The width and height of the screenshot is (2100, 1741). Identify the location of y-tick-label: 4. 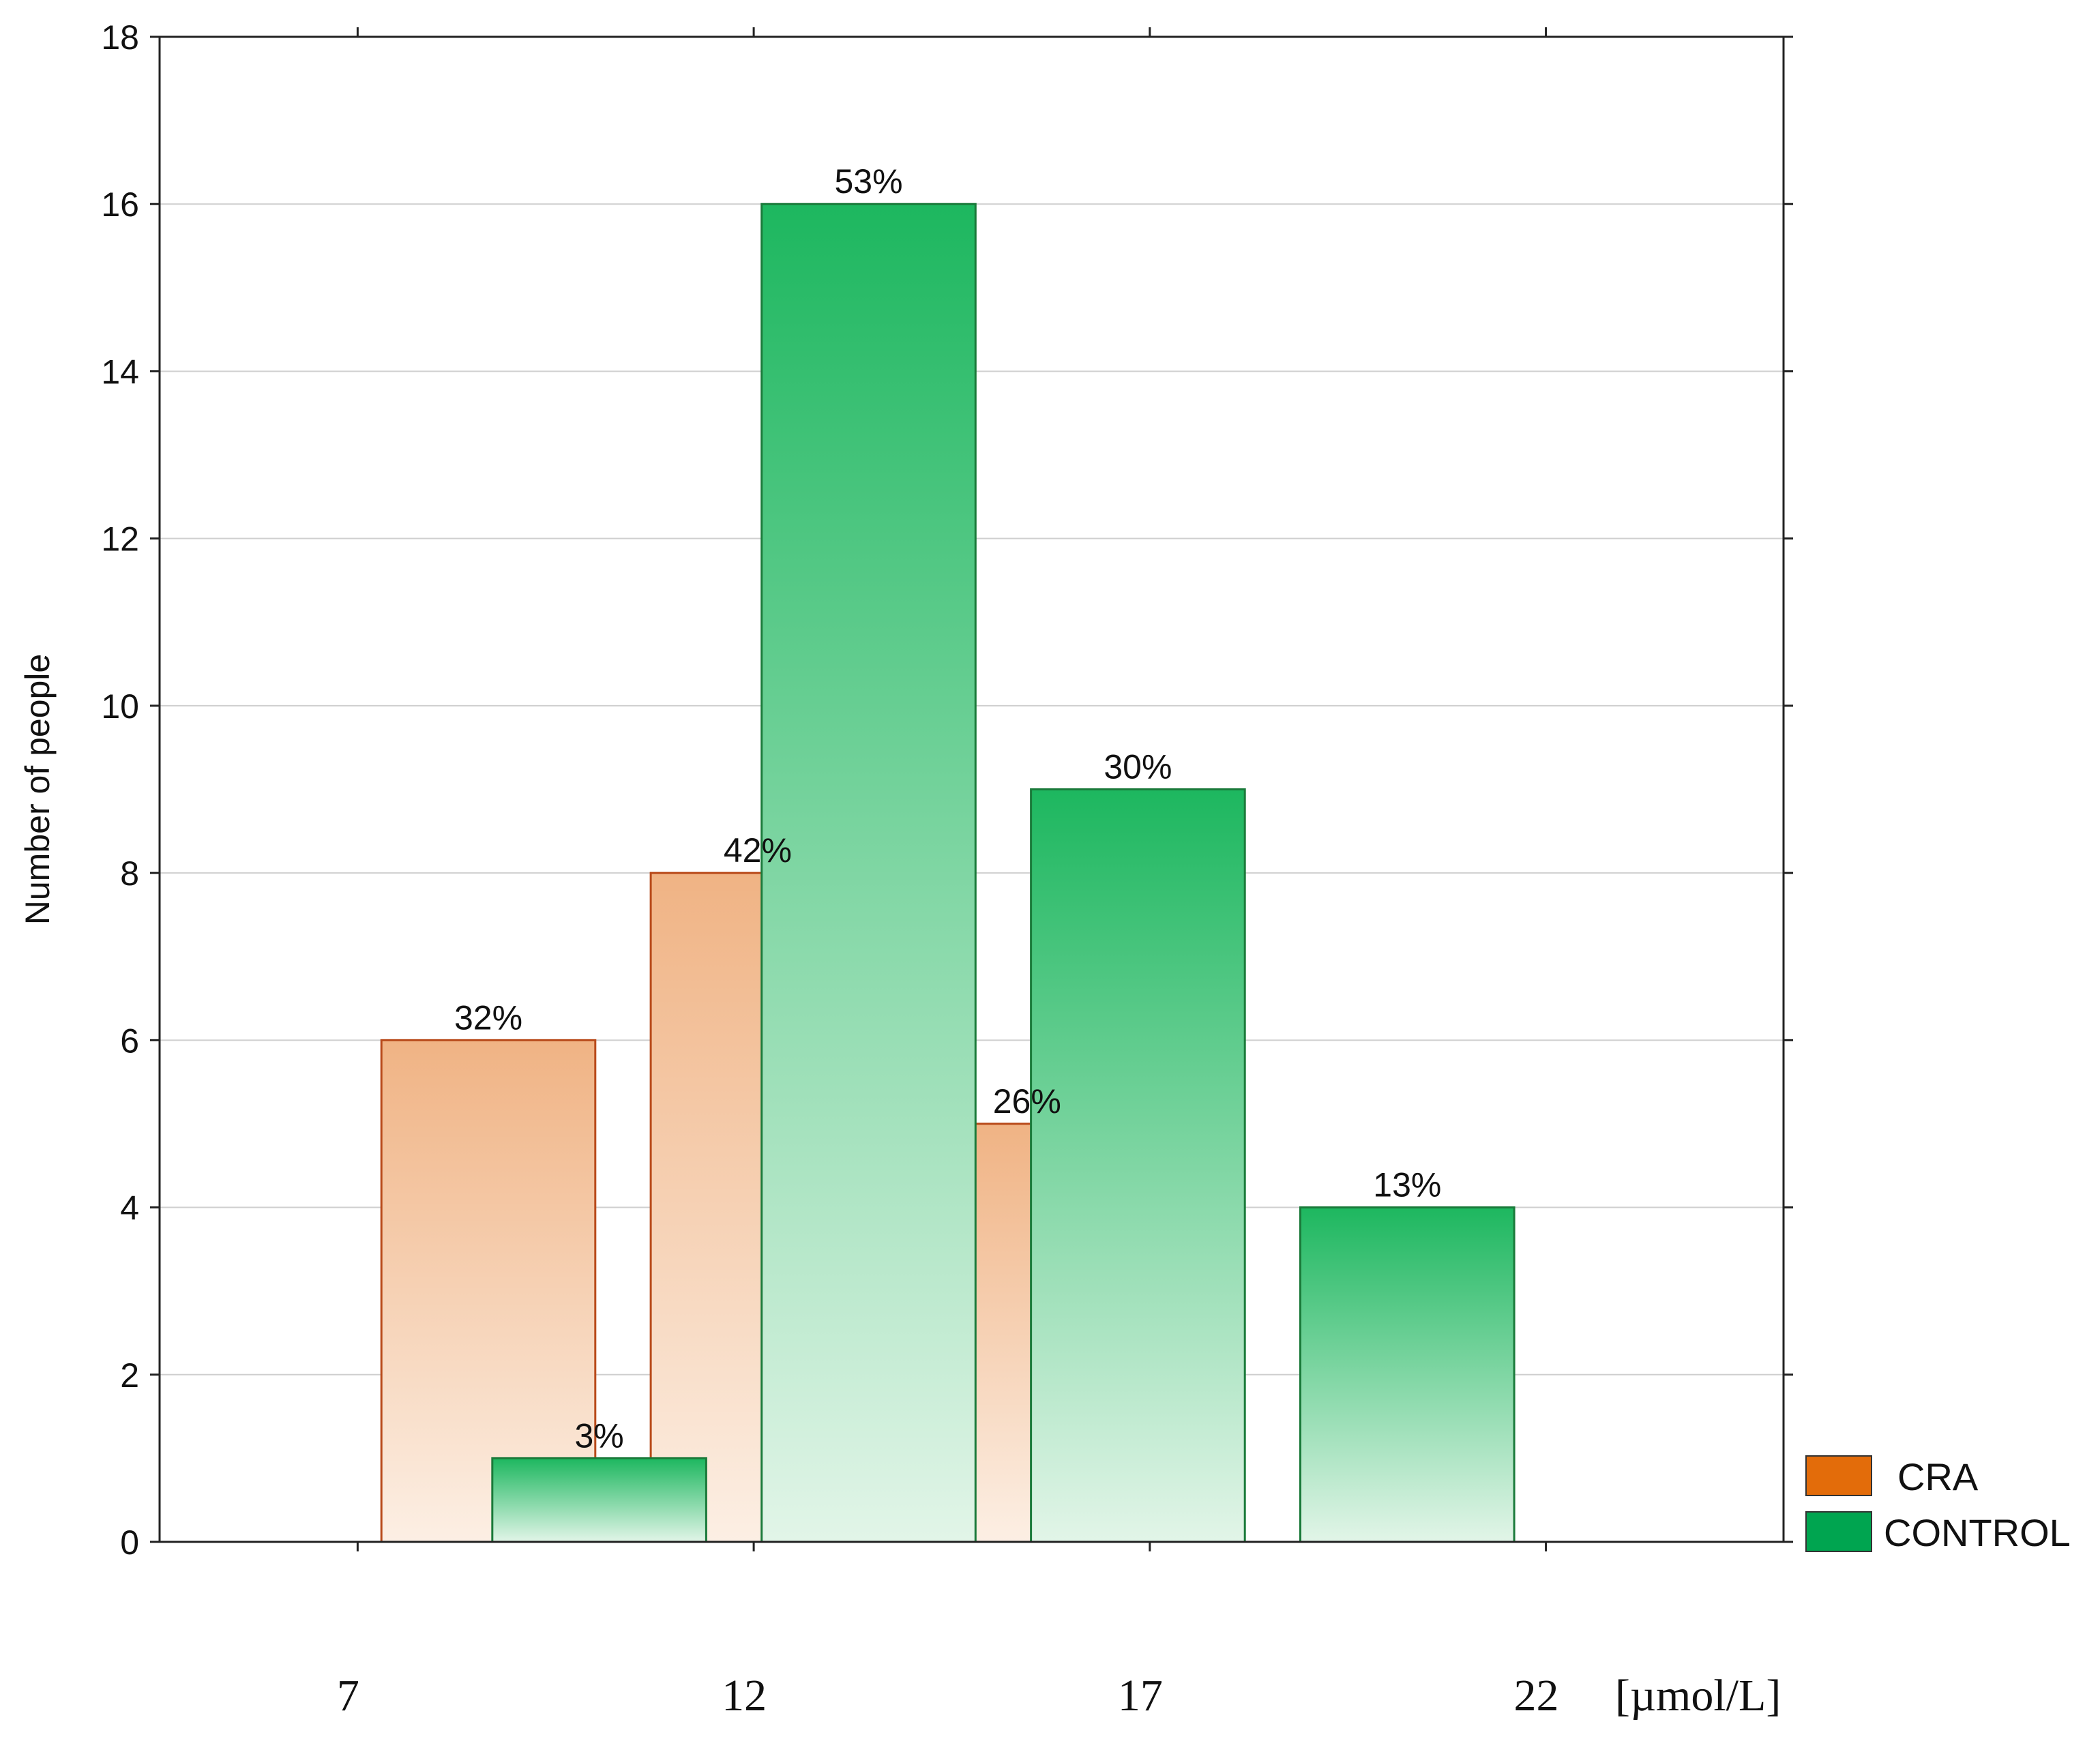
(129, 1208).